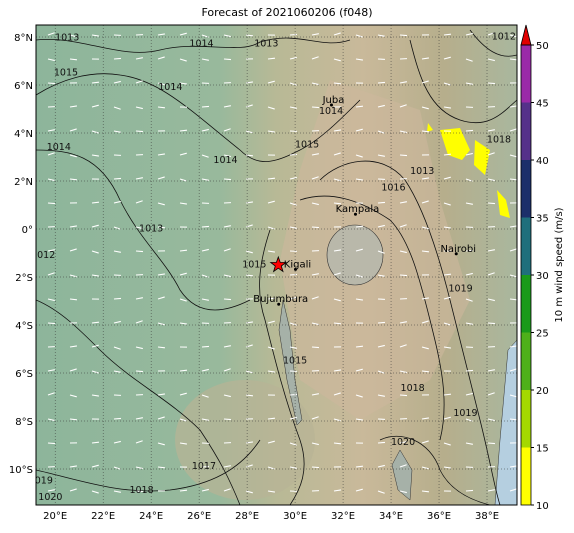 The height and width of the screenshot is (533, 574). Describe the element at coordinates (21, 470) in the screenshot. I see `lat-tick-label: 10°S` at that location.